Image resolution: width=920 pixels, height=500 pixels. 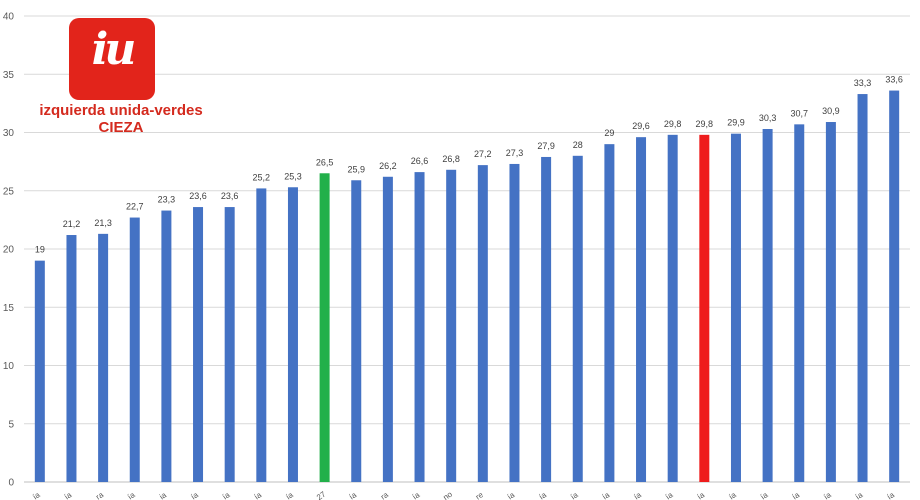 What do you see at coordinates (321, 494) in the screenshot?
I see `x-tick-label: 27` at bounding box center [321, 494].